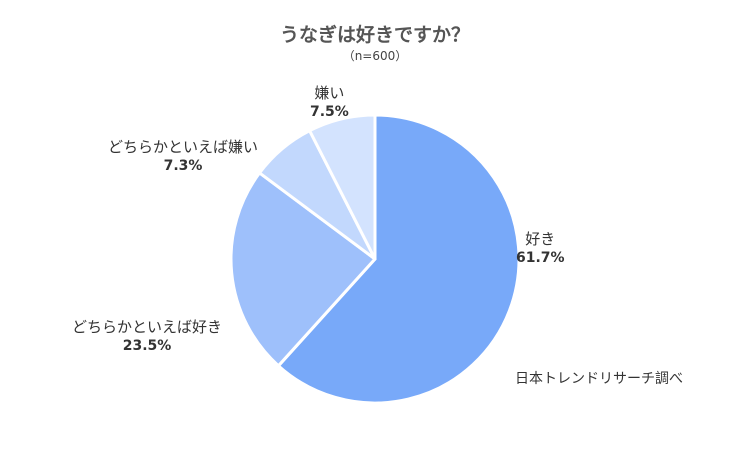 Image resolution: width=750 pixels, height=450 pixels. I want to click on slice-label-text: どちらかといえば好き, so click(147, 327).